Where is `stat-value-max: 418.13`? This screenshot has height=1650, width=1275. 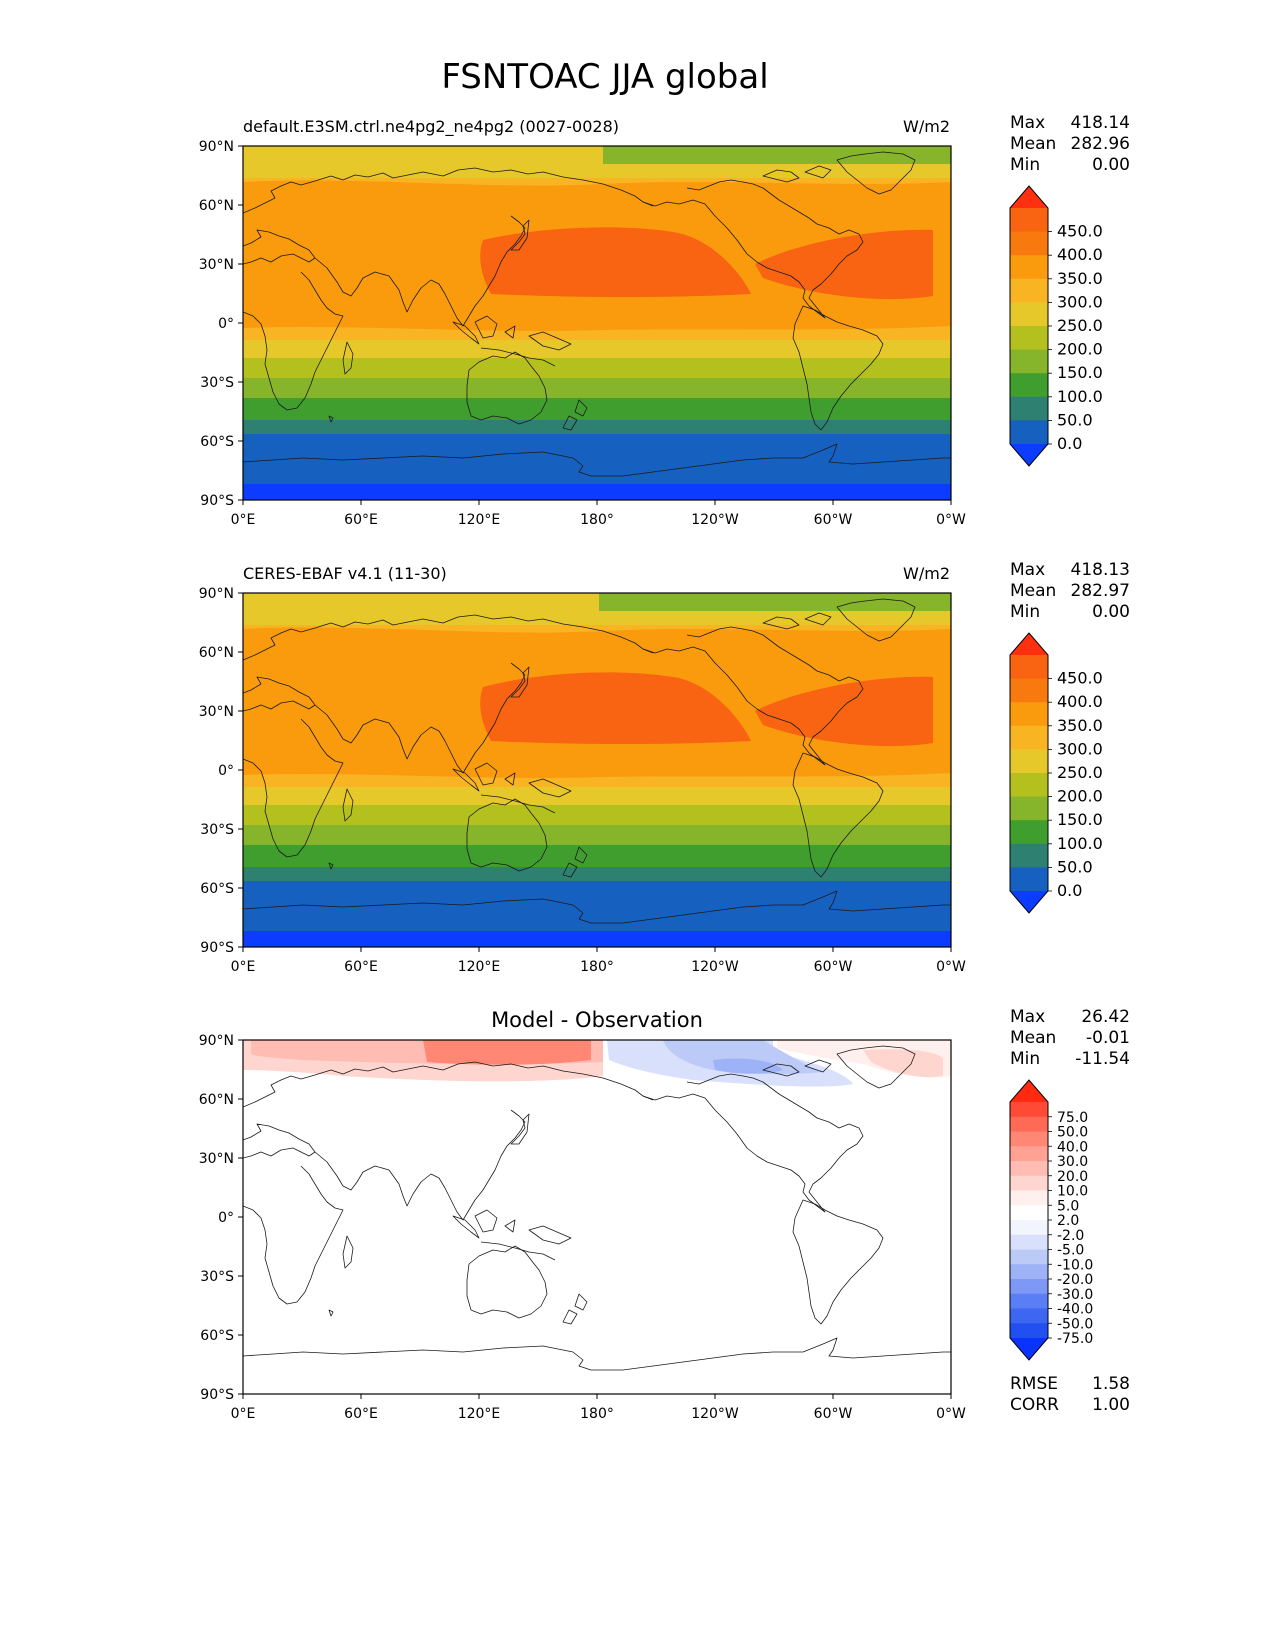
stat-value-max: 418.13 is located at coordinates (1100, 570).